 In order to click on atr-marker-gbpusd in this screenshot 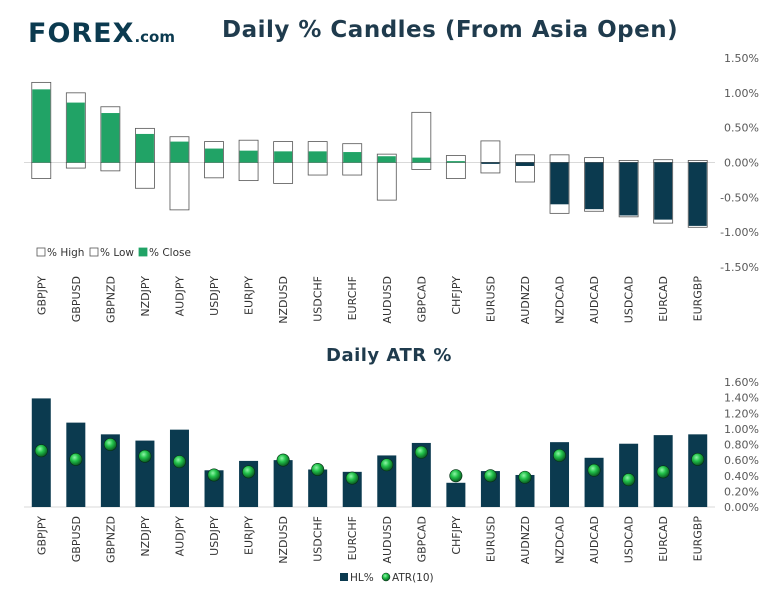, I will do `click(76, 459)`.